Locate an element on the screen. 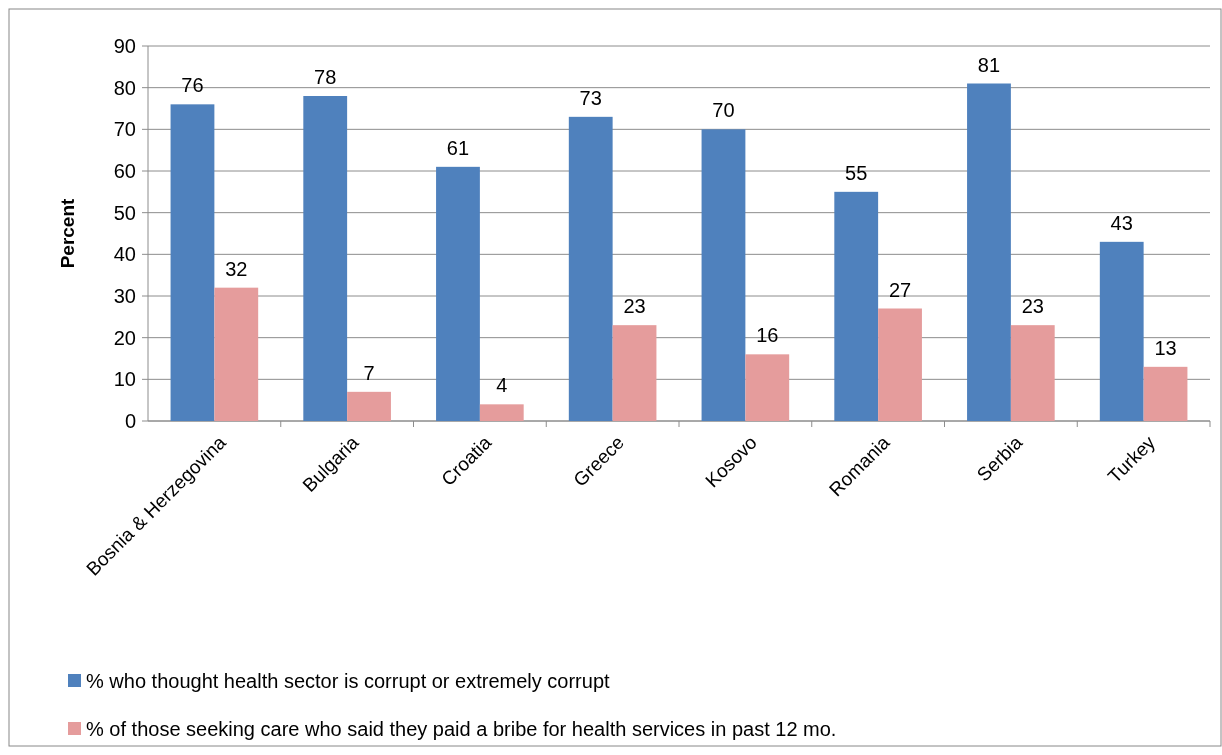  data-label: 55 is located at coordinates (856, 172).